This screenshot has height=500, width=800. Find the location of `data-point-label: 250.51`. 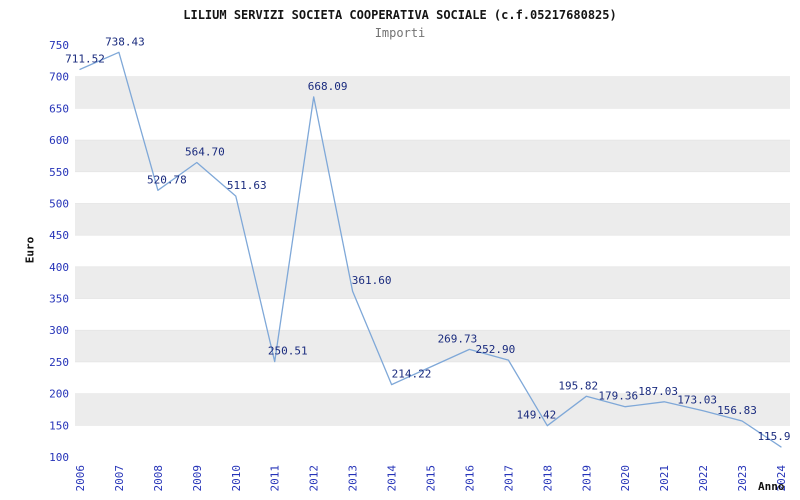

data-point-label: 250.51 is located at coordinates (288, 351).